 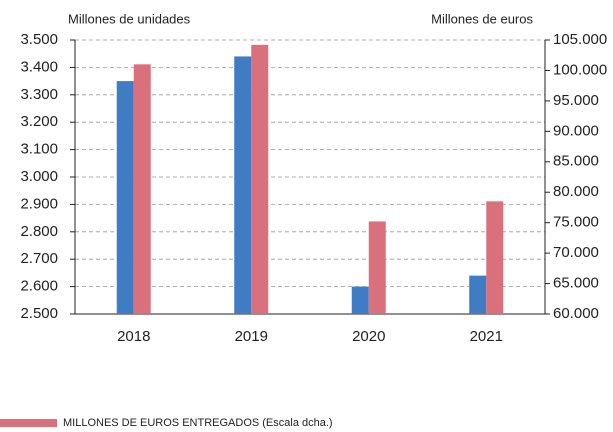 I want to click on y-tick-label: 2.500, so click(x=39, y=313).